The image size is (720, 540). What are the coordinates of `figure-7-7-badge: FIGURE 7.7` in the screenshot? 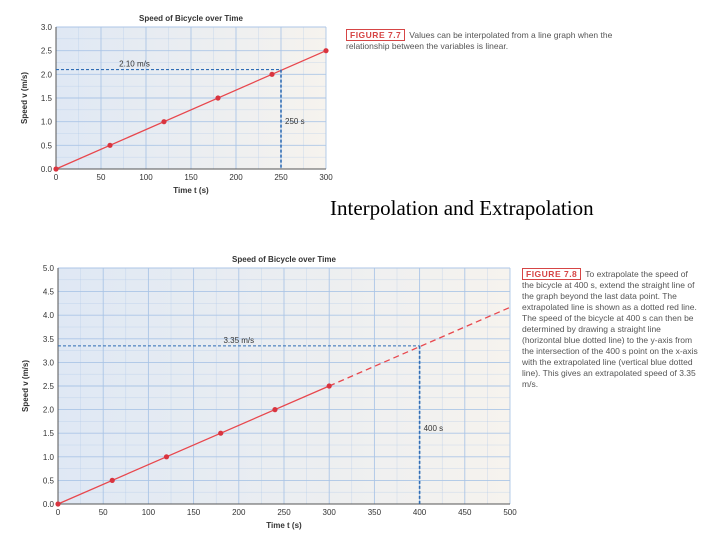 It's located at (376, 35).